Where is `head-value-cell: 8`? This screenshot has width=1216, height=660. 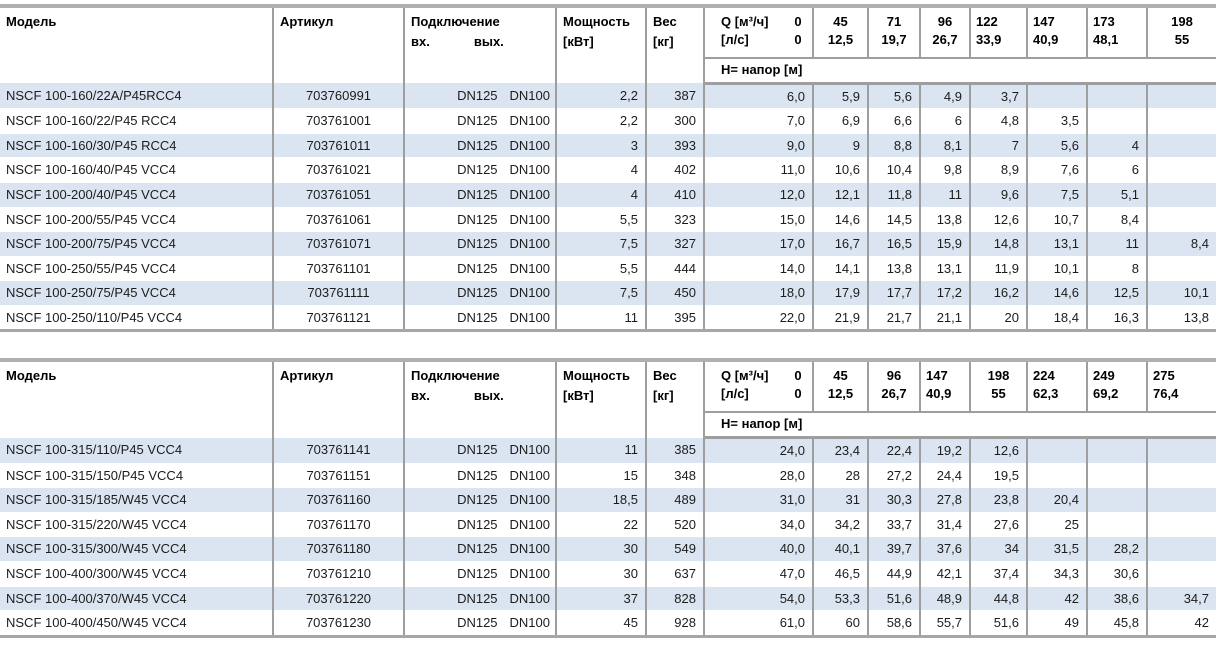
head-value-cell: 8 is located at coordinates (1117, 269).